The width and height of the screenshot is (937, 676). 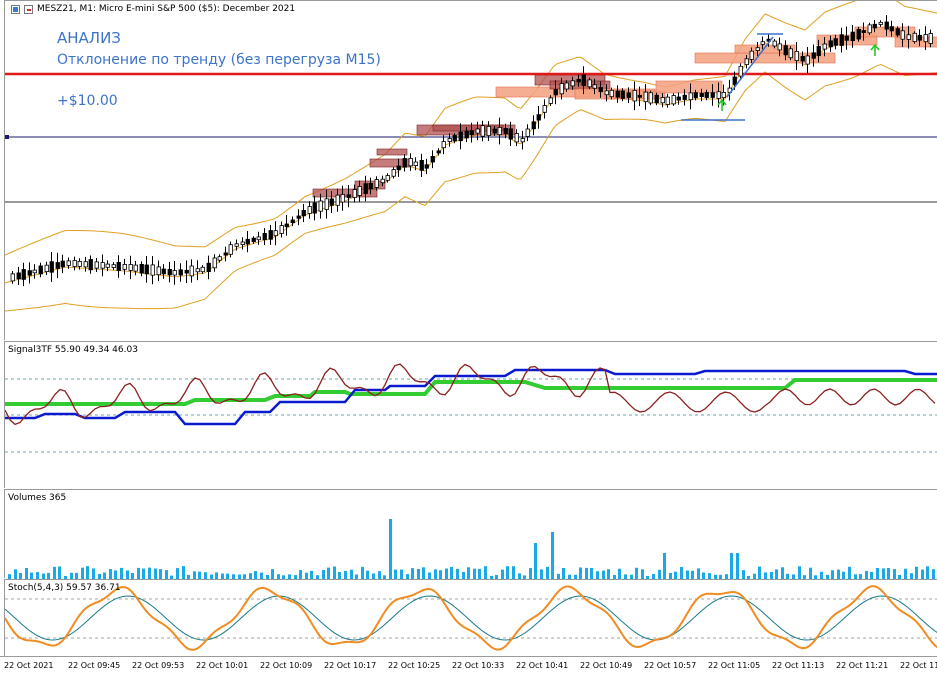 What do you see at coordinates (15, 9) in the screenshot?
I see `chart-icon` at bounding box center [15, 9].